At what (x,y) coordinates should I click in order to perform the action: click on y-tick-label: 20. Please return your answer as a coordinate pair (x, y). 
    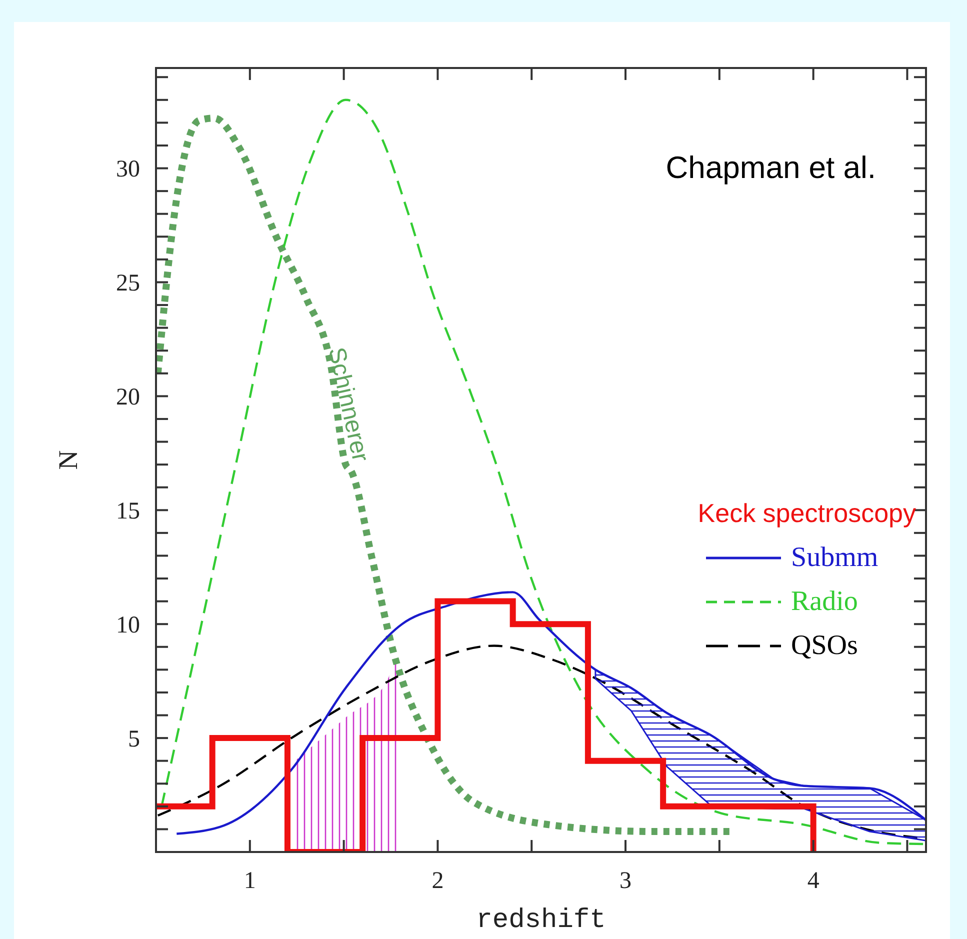
    Looking at the image, I should click on (128, 397).